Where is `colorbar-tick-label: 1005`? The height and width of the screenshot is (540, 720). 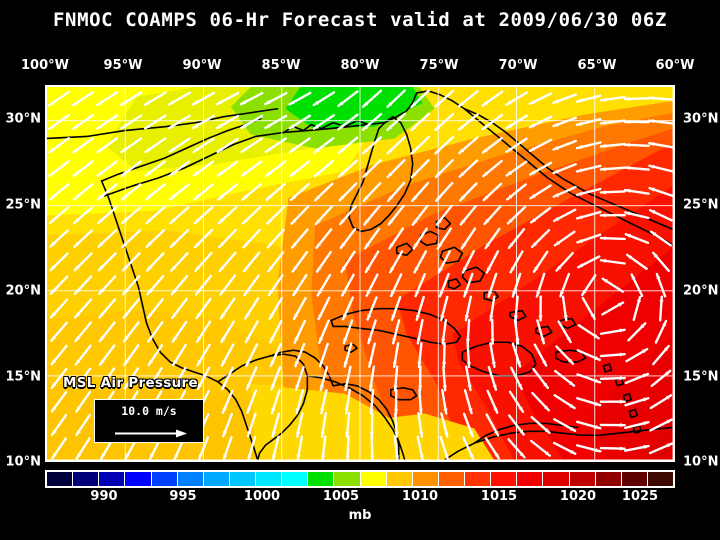 colorbar-tick-label: 1005 is located at coordinates (341, 496).